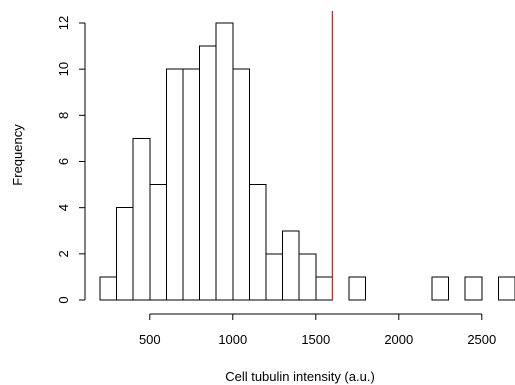  Describe the element at coordinates (63, 161) in the screenshot. I see `y-tick-label-6: 6` at that location.